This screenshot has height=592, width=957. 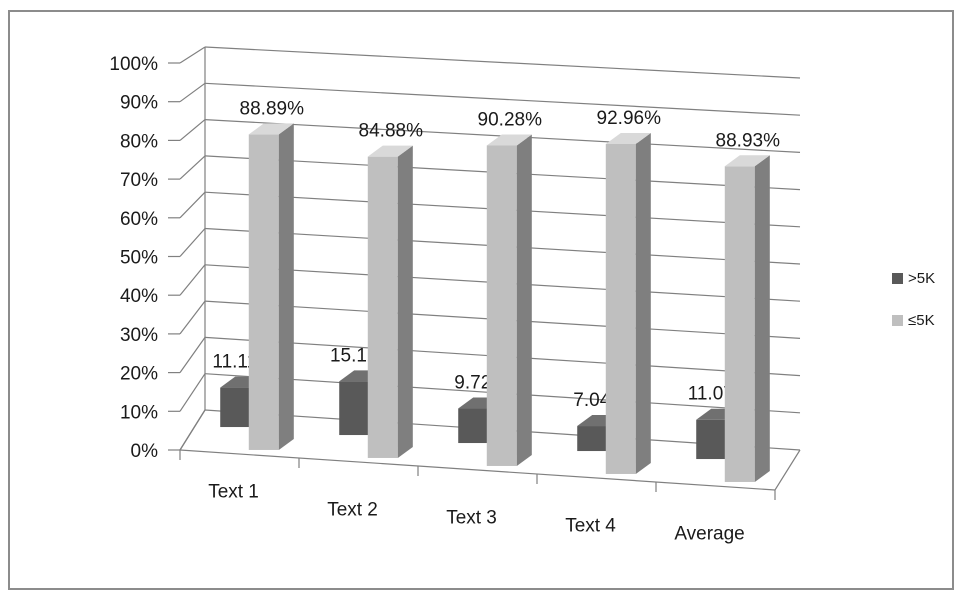 I want to click on y-tick-label: 90%, so click(x=139, y=103).